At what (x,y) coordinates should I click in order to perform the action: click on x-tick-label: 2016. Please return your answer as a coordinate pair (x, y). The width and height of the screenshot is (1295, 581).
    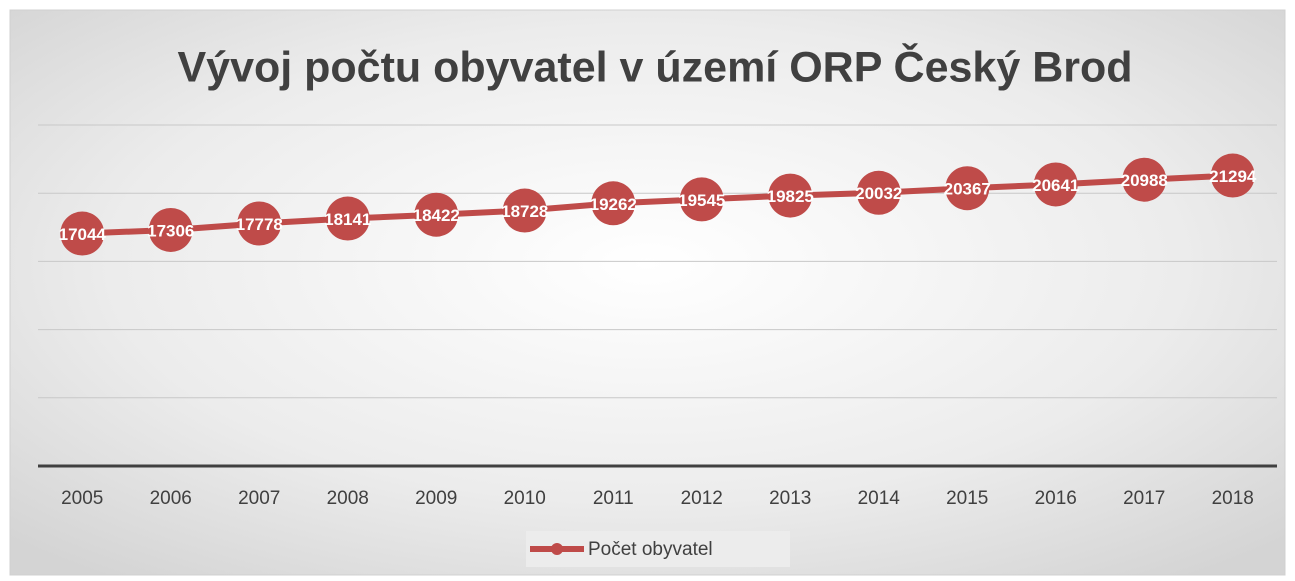
    Looking at the image, I should click on (1056, 498).